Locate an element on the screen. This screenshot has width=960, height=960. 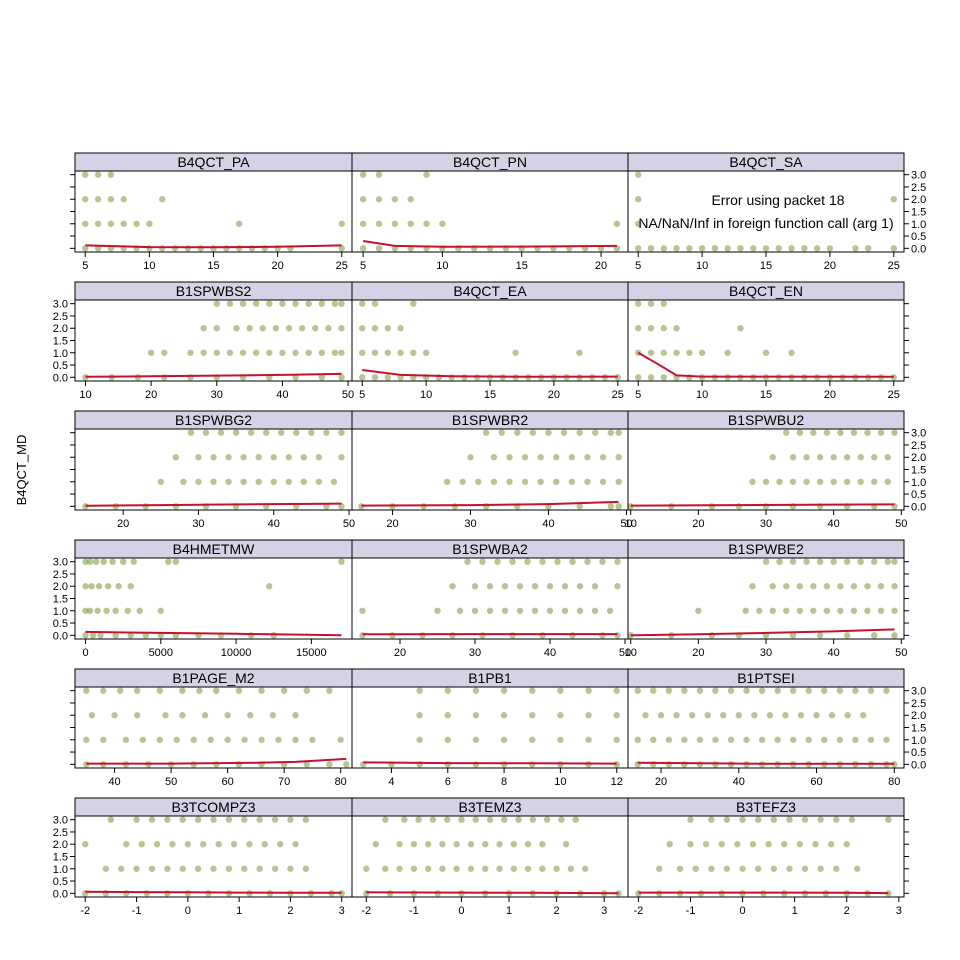
panel-points is located at coordinates (766, 211).